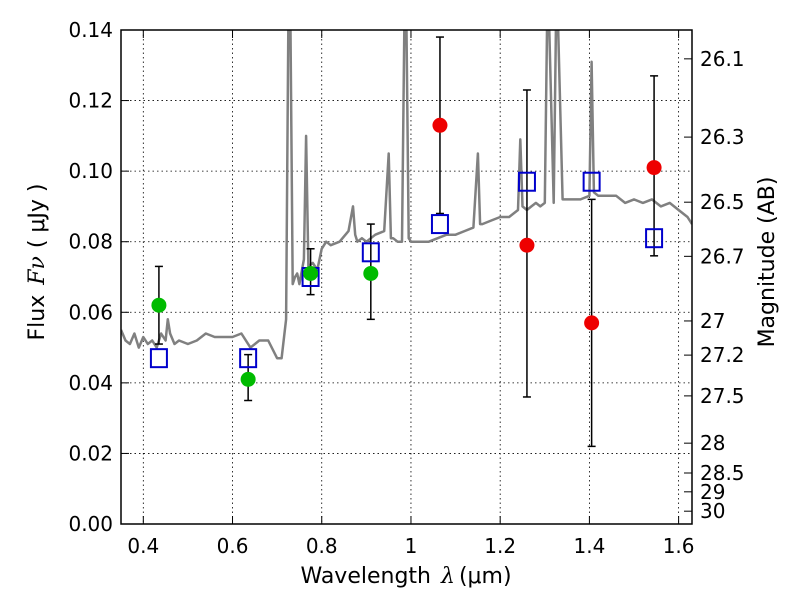 The image size is (800, 600). I want to click on y-tick-label: 0.12, so click(90, 101).